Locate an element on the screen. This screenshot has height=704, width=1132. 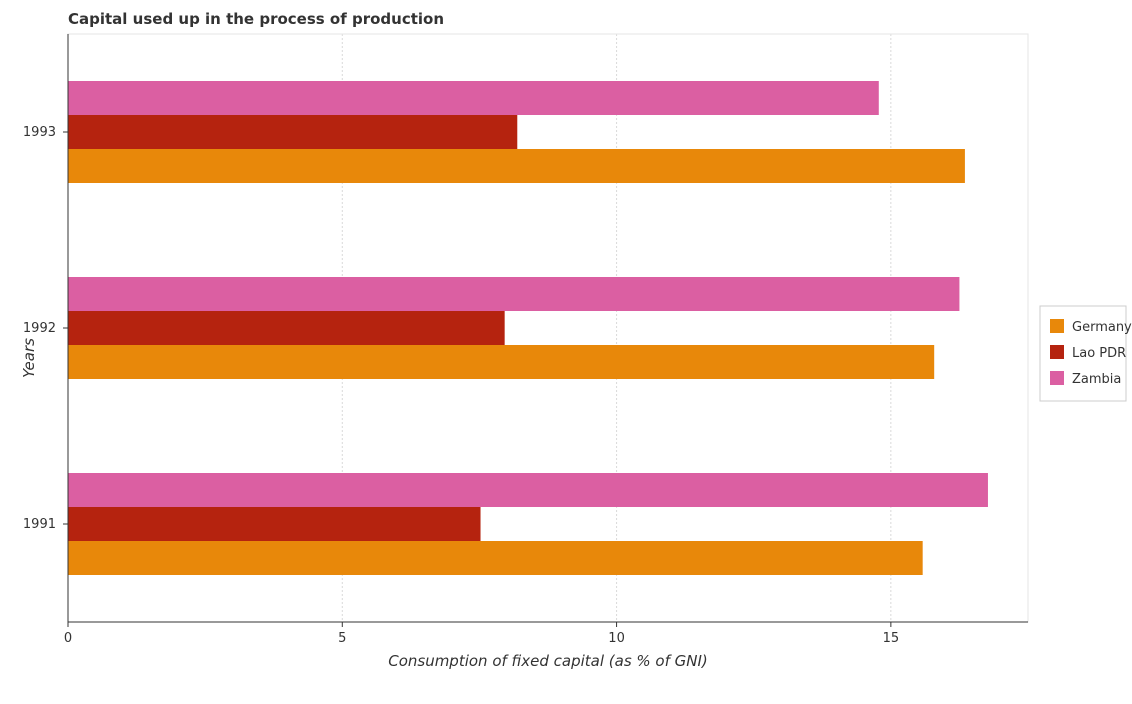
legend-label: Germany is located at coordinates (1102, 327).